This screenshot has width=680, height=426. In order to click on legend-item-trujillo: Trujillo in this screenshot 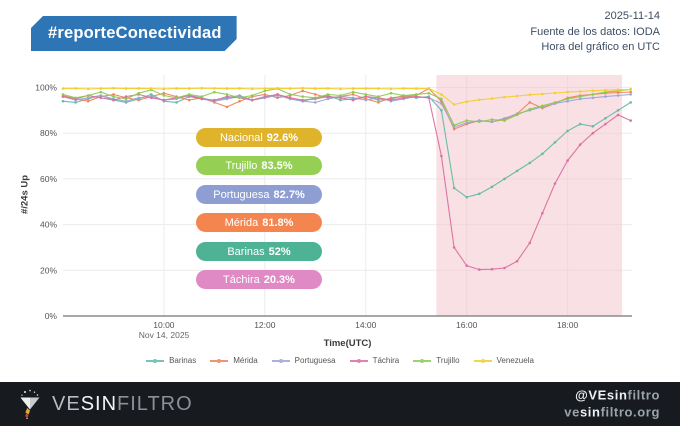, I will do `click(436, 360)`.